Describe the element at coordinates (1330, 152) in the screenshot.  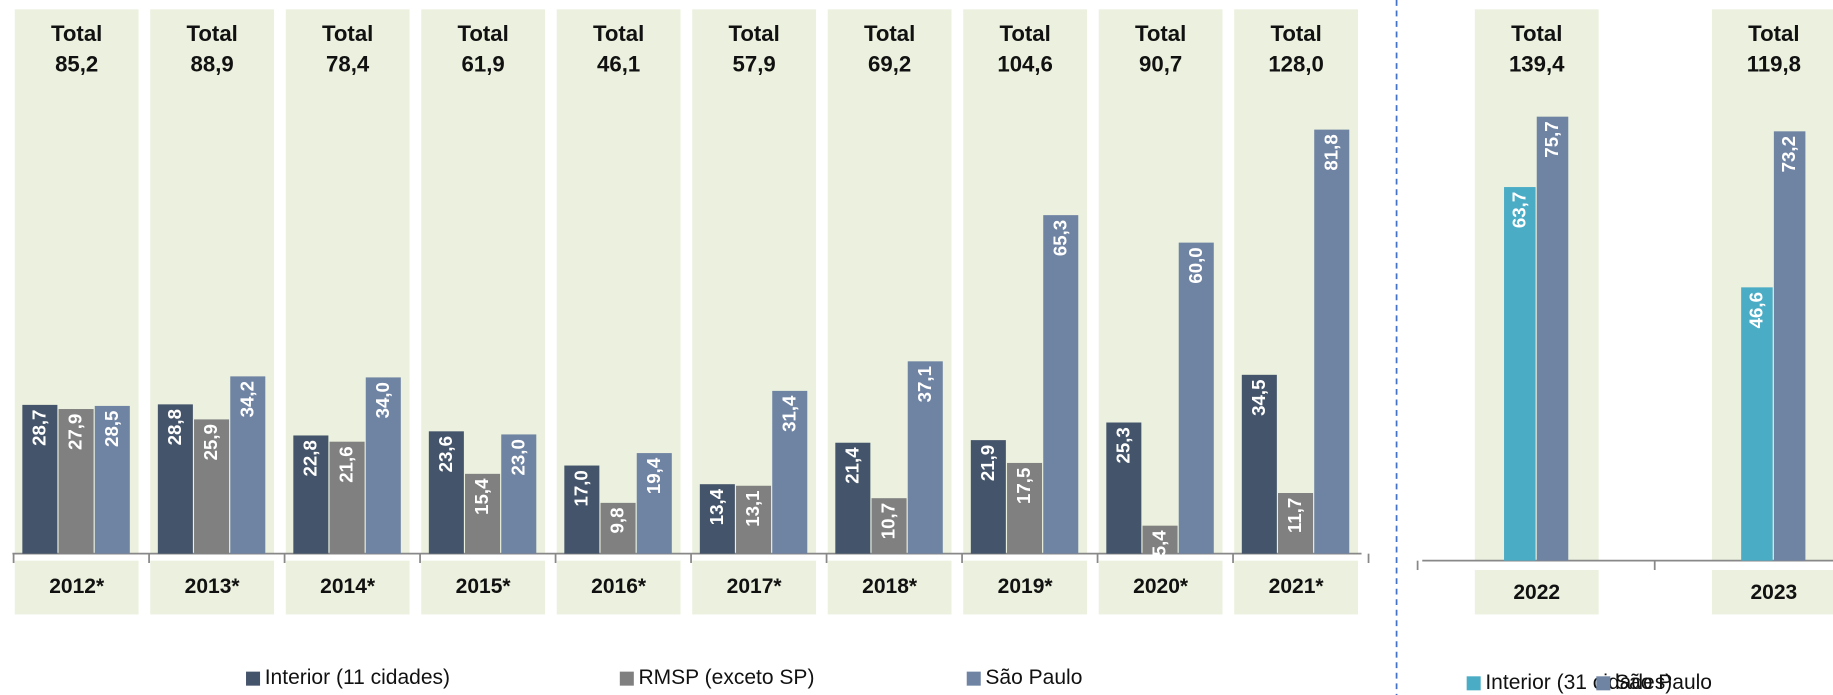
I see `value-label: 81,8` at that location.